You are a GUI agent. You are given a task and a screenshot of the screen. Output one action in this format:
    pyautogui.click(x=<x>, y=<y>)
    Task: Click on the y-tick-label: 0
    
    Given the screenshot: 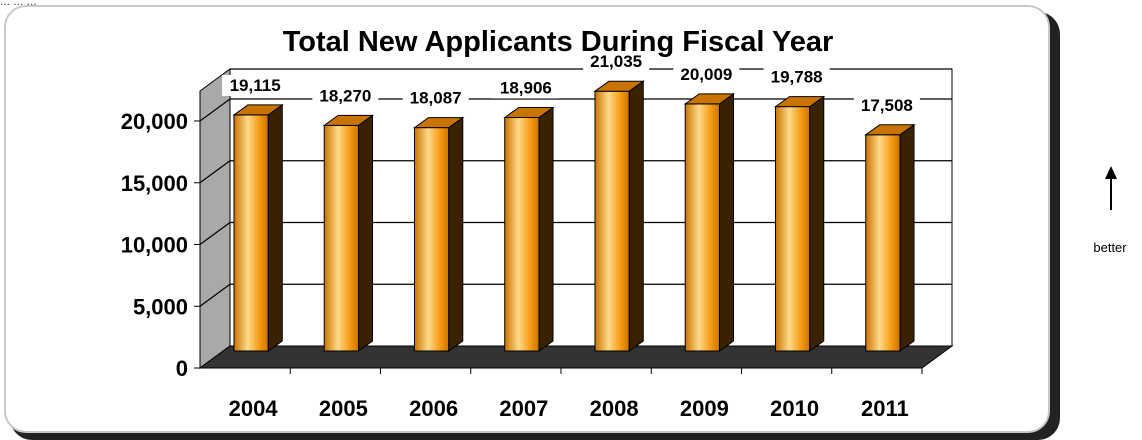 What is the action you would take?
    pyautogui.click(x=182, y=368)
    